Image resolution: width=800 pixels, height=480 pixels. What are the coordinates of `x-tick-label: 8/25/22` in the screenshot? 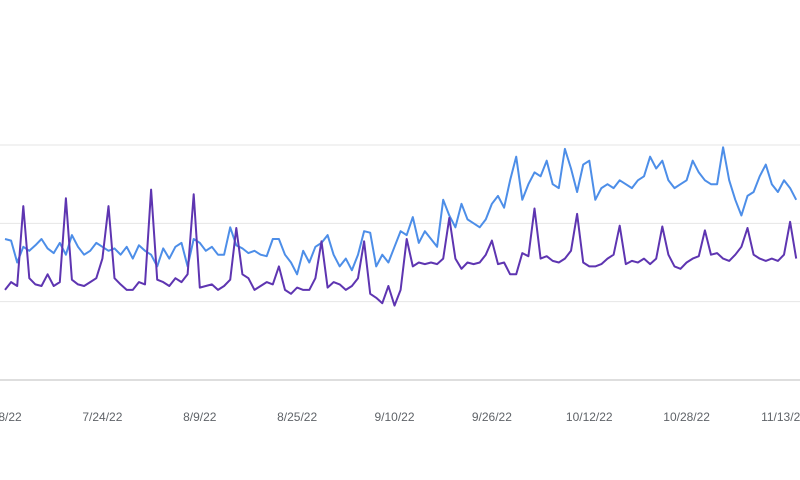 It's located at (297, 417).